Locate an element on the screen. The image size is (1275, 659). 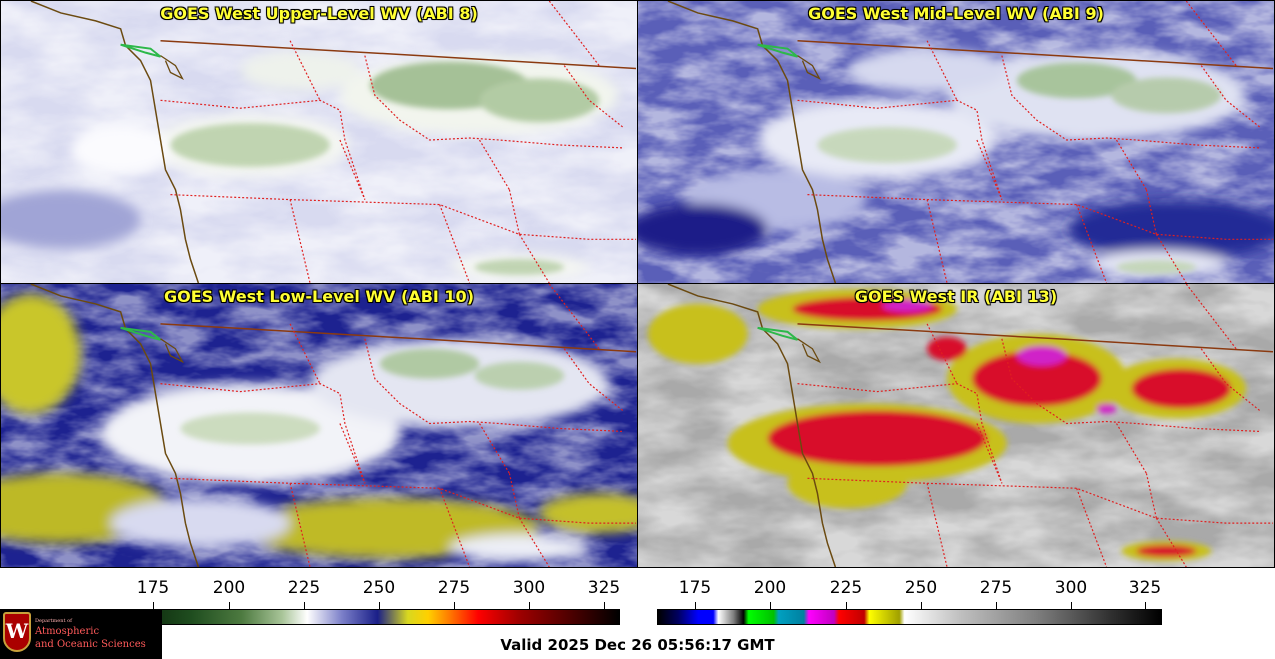
wv-tick-label: 325 is located at coordinates (604, 588).